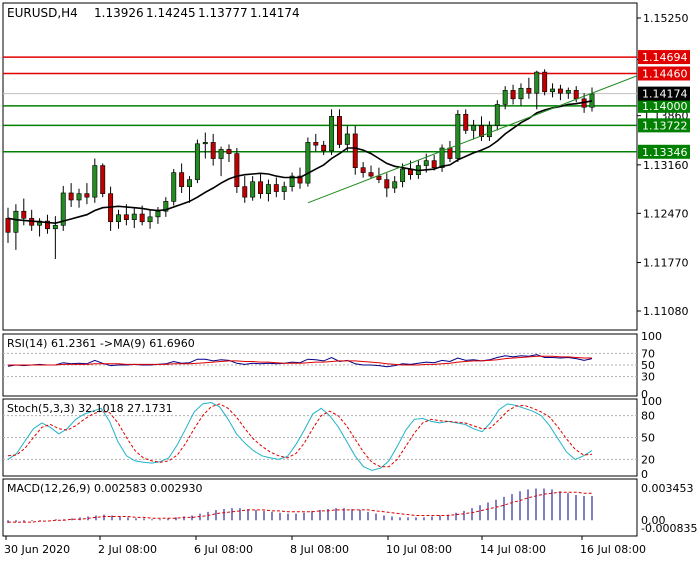 This screenshot has width=700, height=564. I want to click on price-tick-label: 1.11770, so click(666, 263).